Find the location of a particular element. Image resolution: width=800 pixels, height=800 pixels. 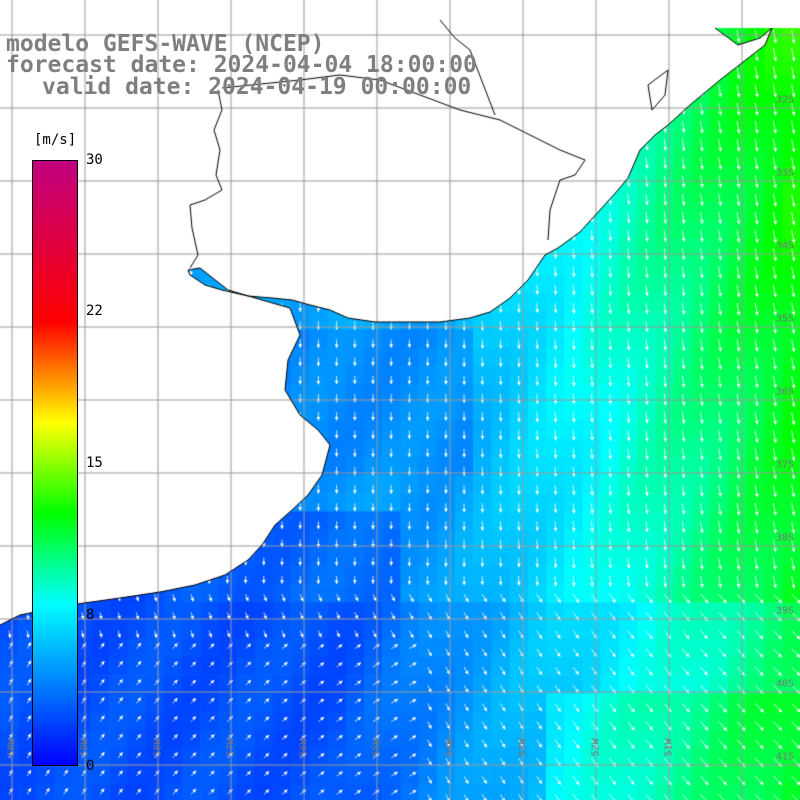

longitude-label: 54W is located at coordinates (450, 747).